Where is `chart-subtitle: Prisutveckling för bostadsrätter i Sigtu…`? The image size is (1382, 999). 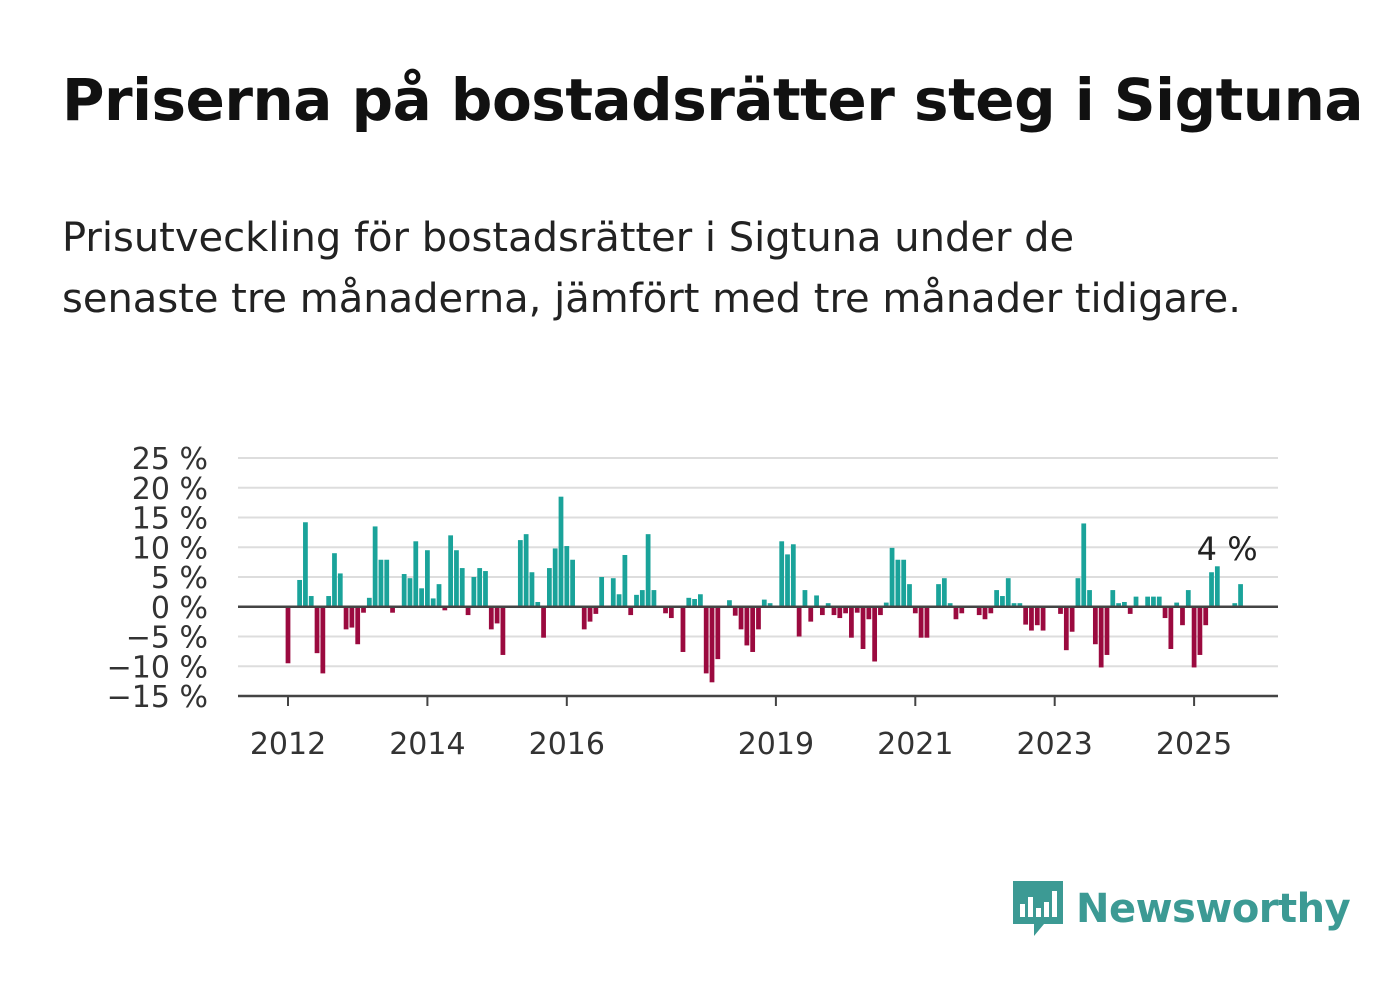
chart-subtitle: Prisutveckling för bostadsrätter i Sigtu… is located at coordinates (651, 268).